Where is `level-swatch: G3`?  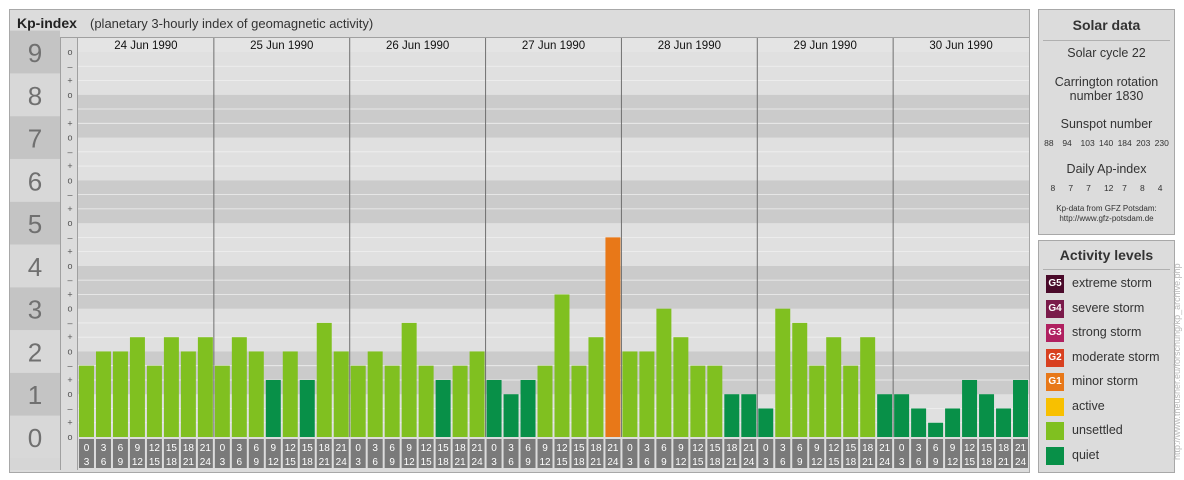
level-swatch: G3 is located at coordinates (1055, 333).